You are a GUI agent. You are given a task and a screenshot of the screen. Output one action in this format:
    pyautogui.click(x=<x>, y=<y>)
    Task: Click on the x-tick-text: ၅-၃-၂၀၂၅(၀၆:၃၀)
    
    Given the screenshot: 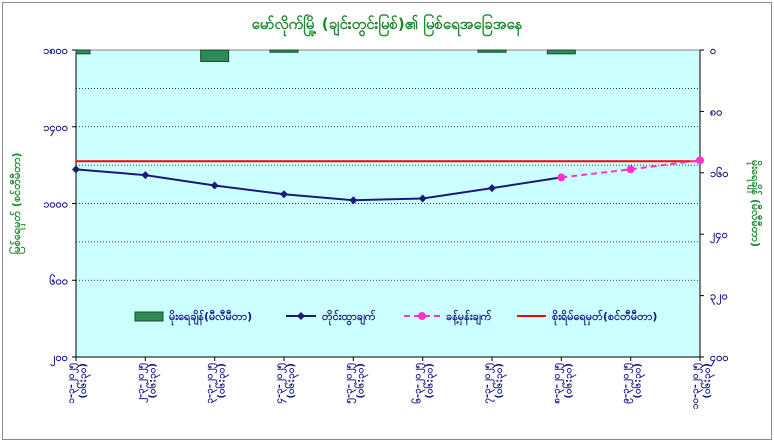 What is the action you would take?
    pyautogui.click(x=356, y=383)
    